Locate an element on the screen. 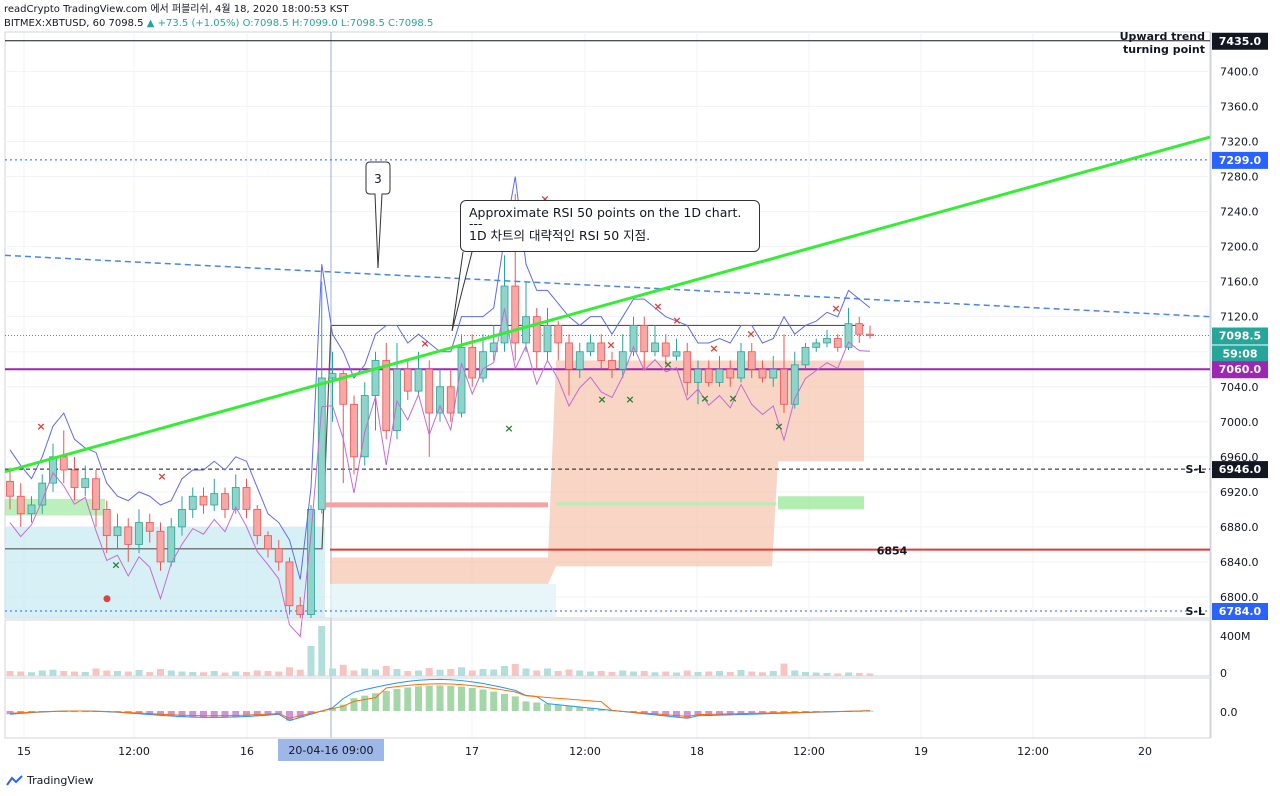  price-tag-text: 7435.0 is located at coordinates (1240, 41).